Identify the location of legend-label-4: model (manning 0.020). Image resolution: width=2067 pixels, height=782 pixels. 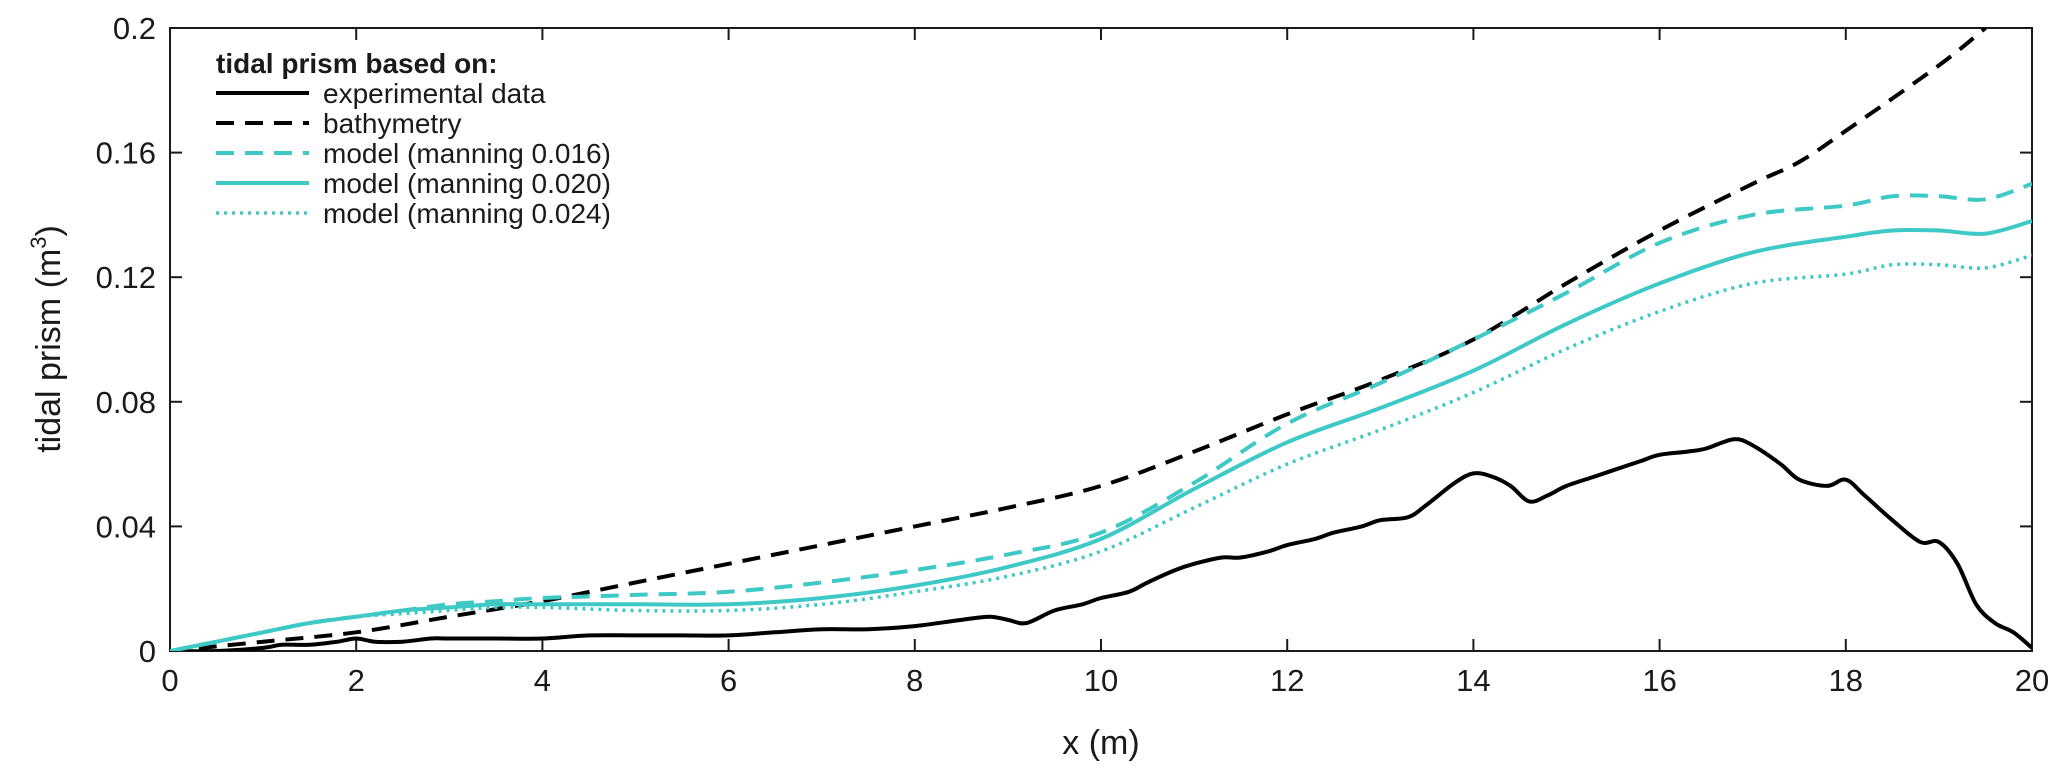
(467, 183).